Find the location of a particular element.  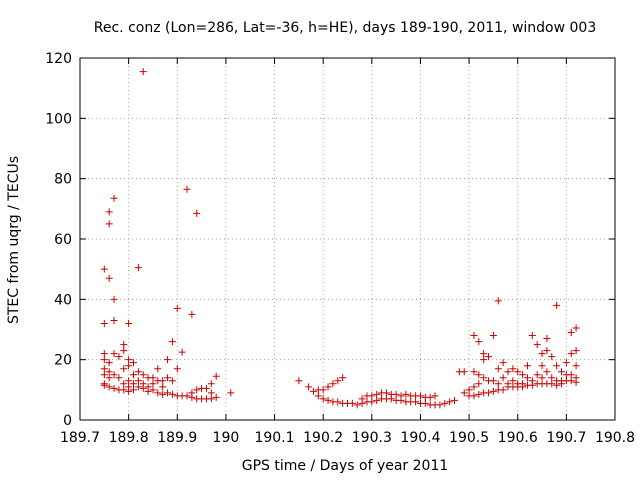

x-tick-label: 190.3 is located at coordinates (372, 438).